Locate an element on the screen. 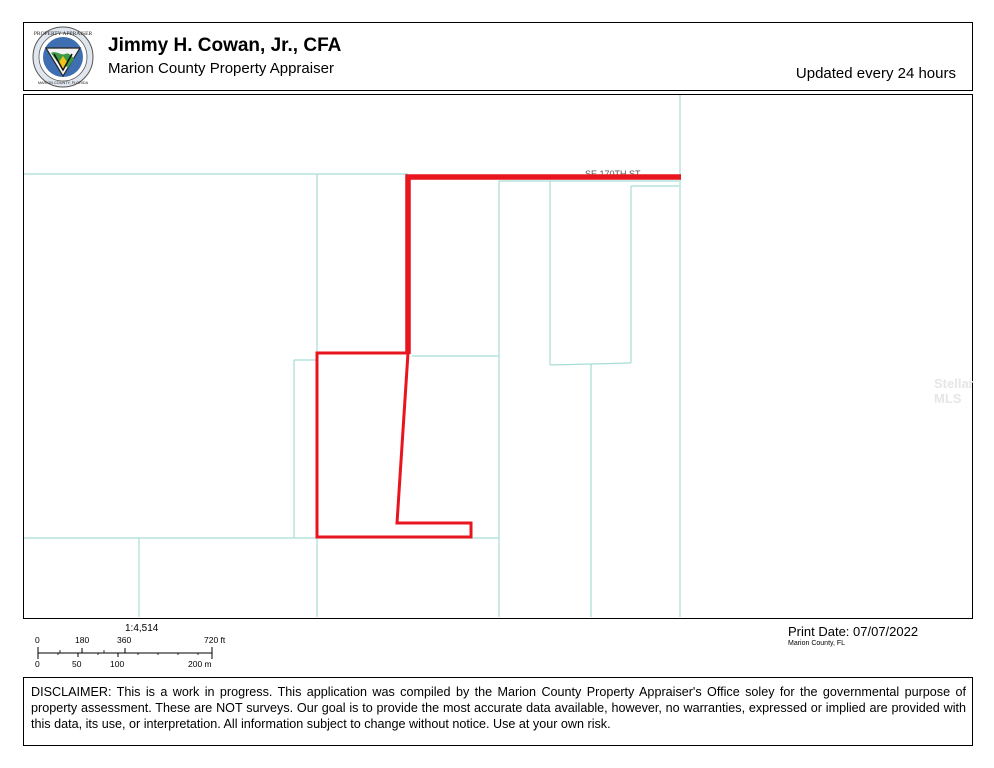 Image resolution: width=994 pixels, height=768 pixels. scale-ft-label: 180 is located at coordinates (82, 640).